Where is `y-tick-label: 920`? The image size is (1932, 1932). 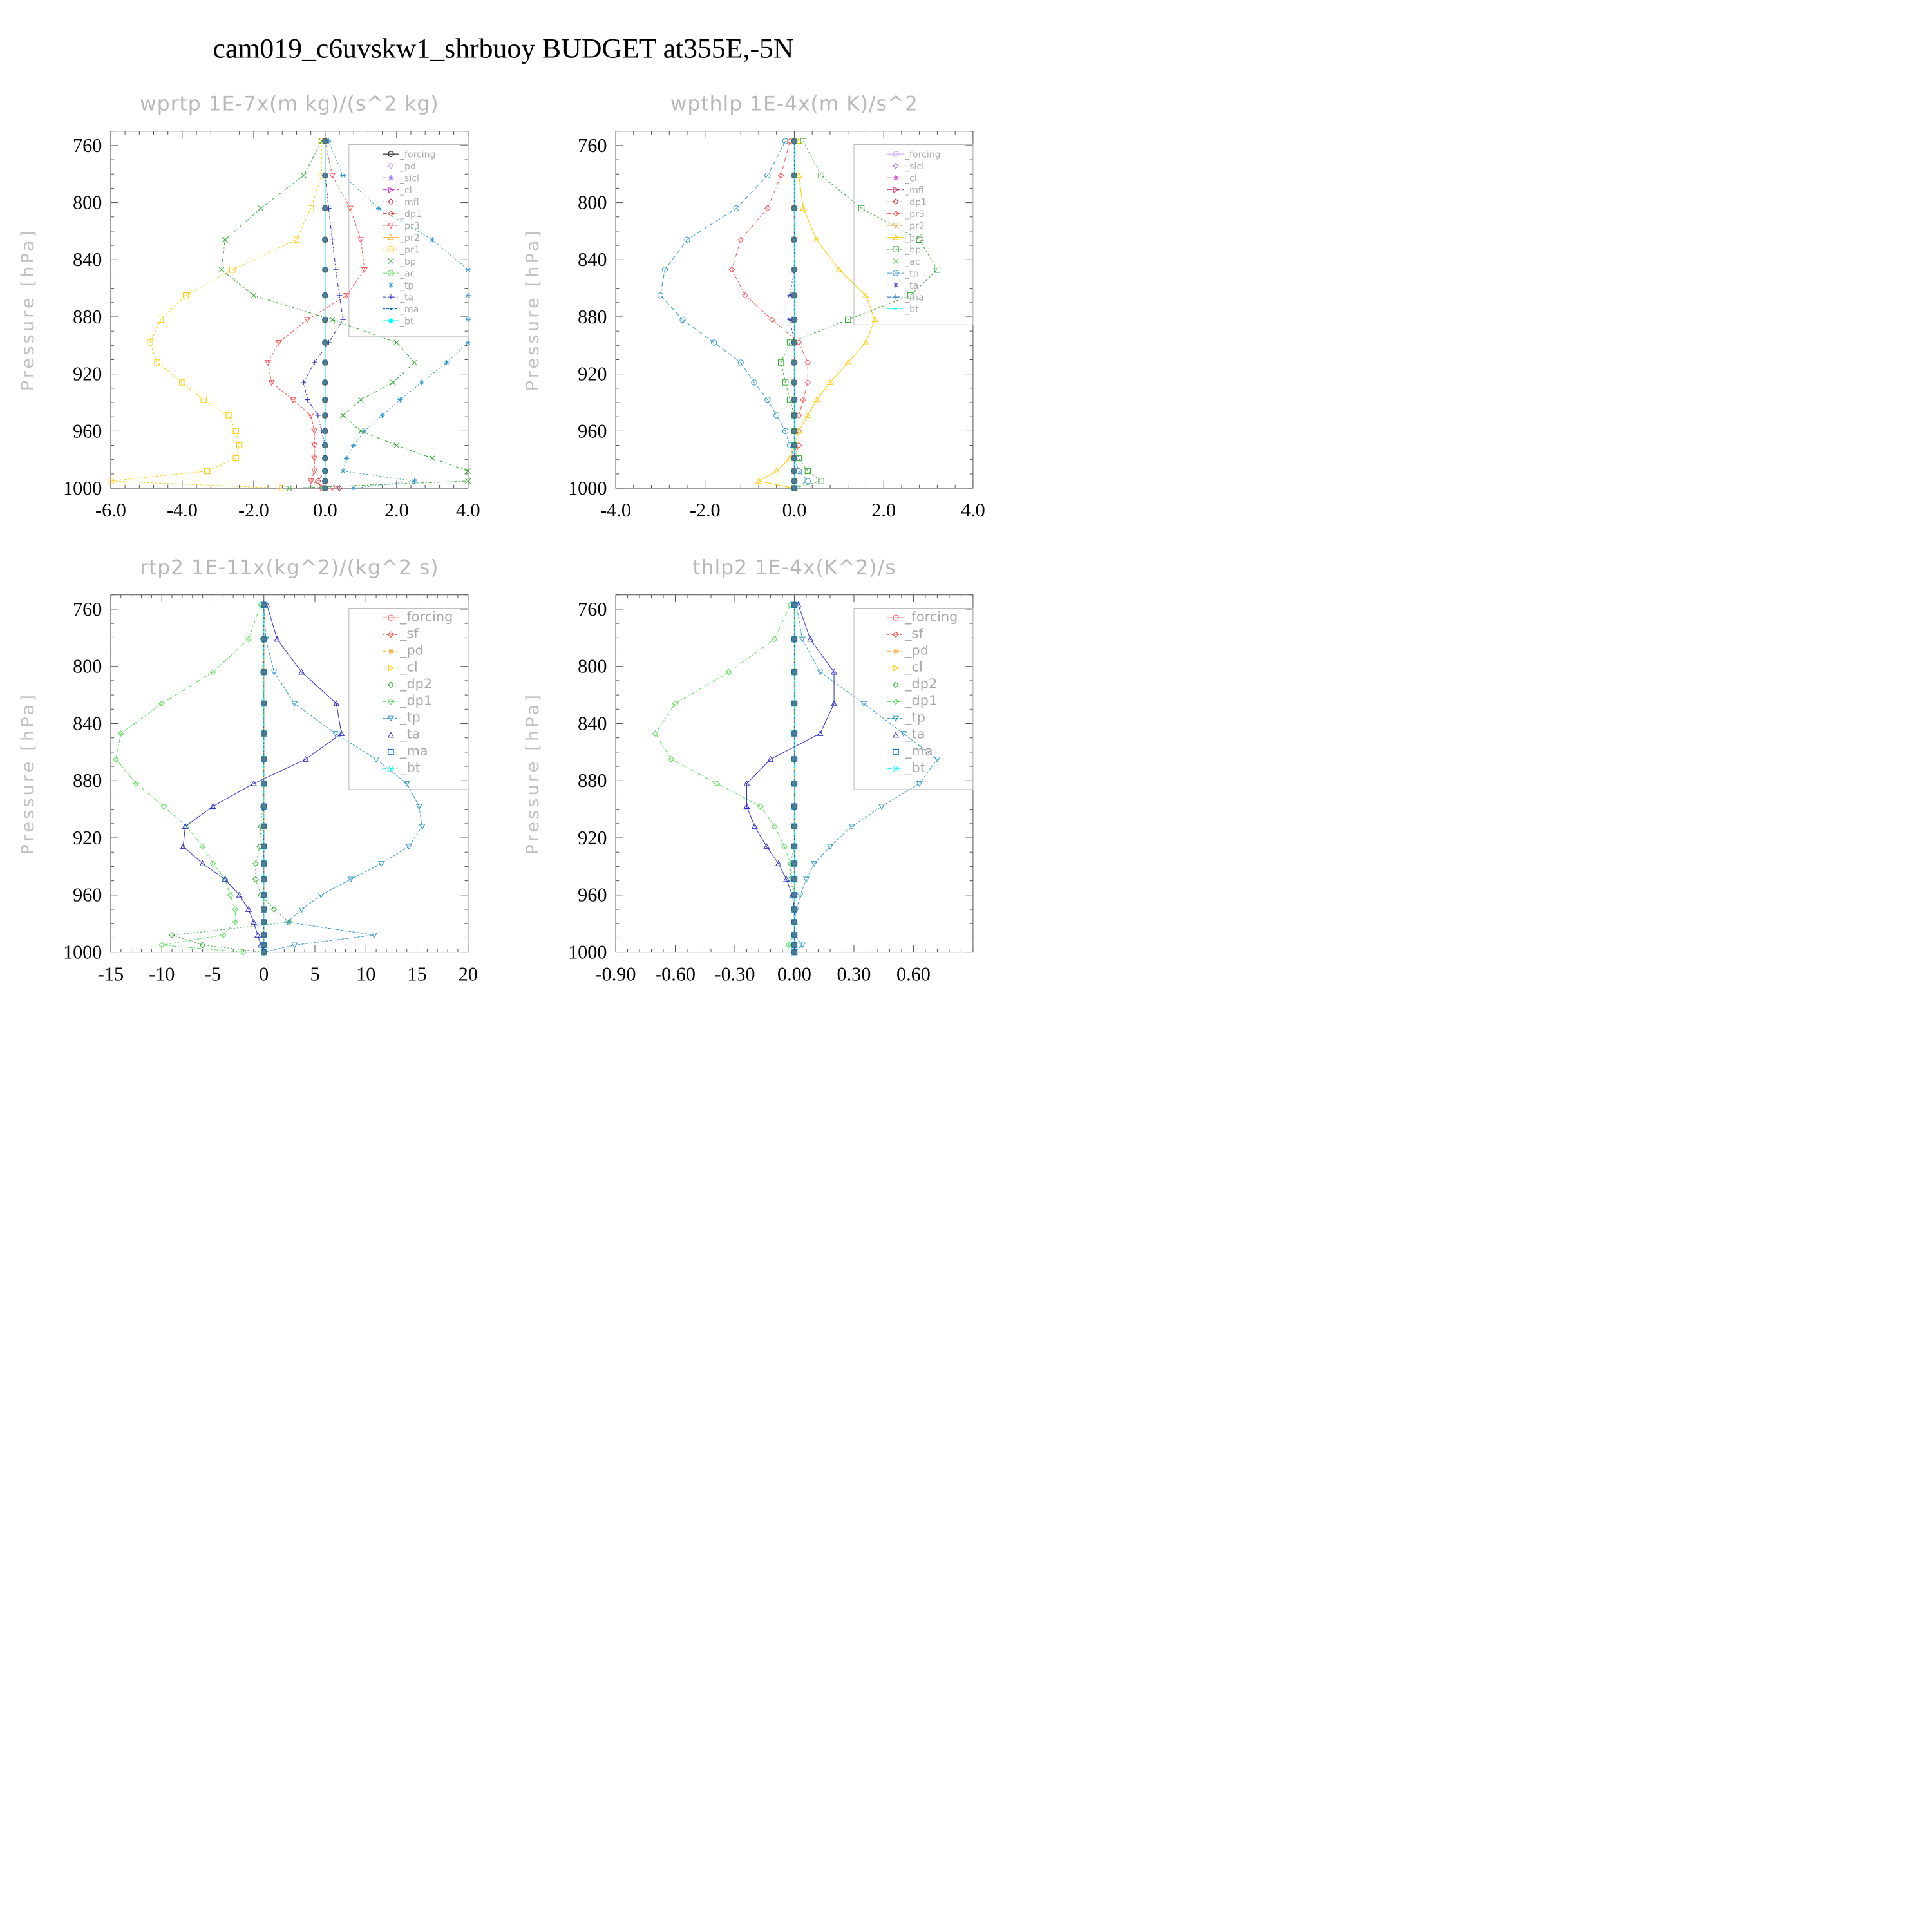 y-tick-label: 920 is located at coordinates (87, 374).